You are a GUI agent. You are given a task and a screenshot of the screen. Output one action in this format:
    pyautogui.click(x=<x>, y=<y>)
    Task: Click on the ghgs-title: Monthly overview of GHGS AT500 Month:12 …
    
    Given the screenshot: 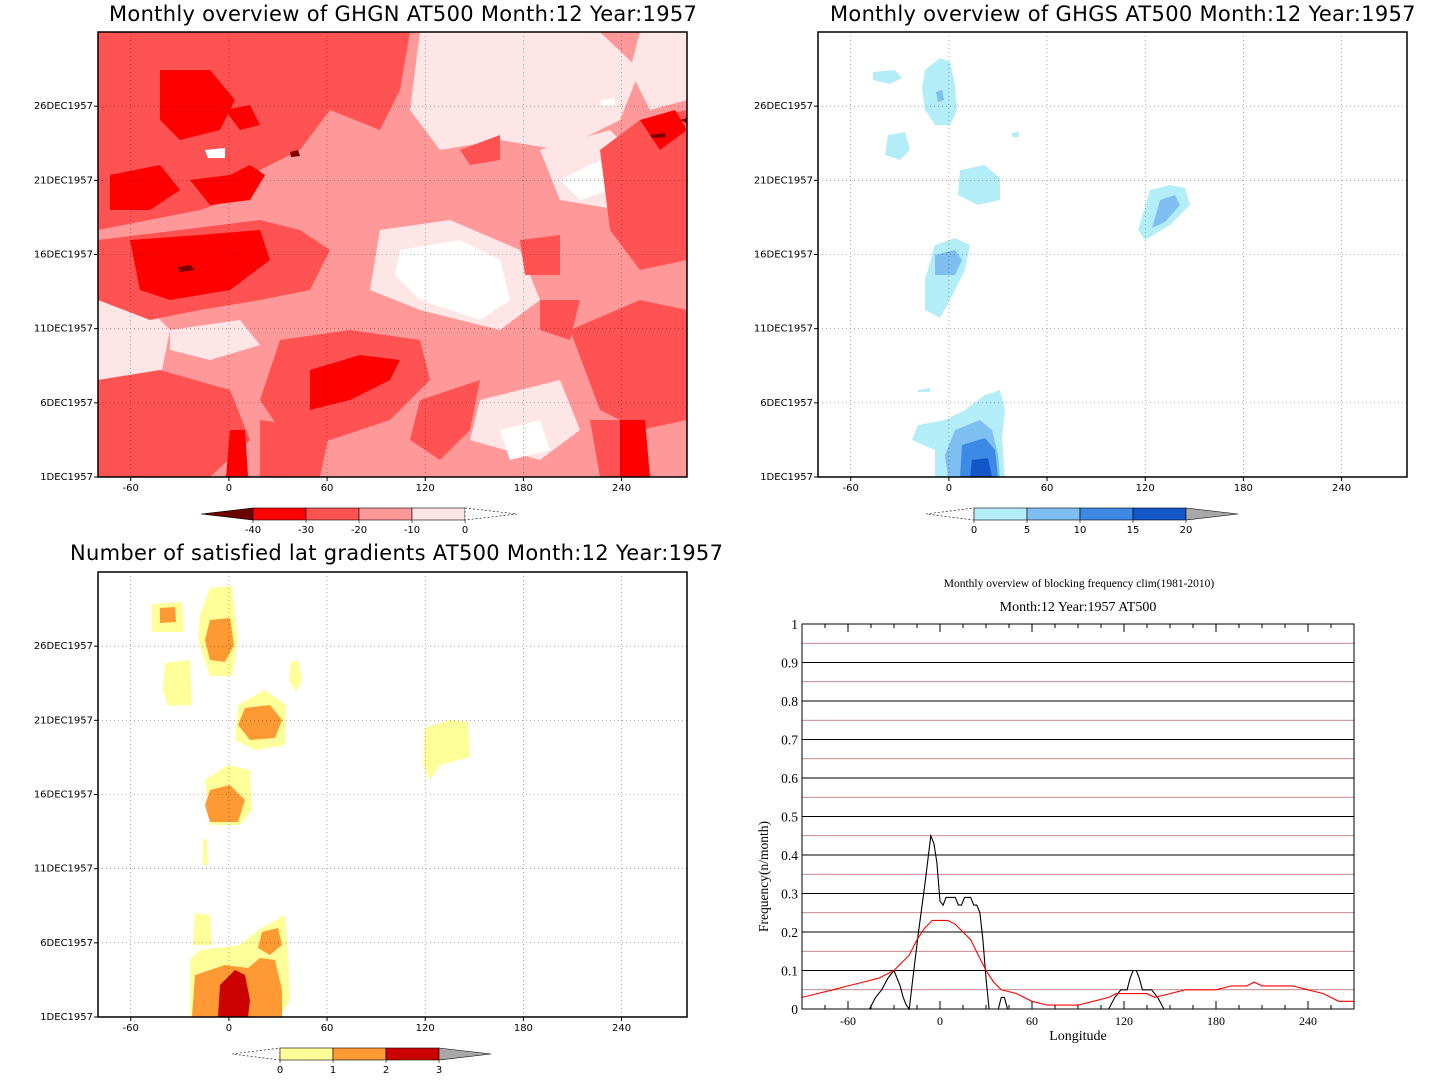 What is the action you would take?
    pyautogui.click(x=1123, y=14)
    